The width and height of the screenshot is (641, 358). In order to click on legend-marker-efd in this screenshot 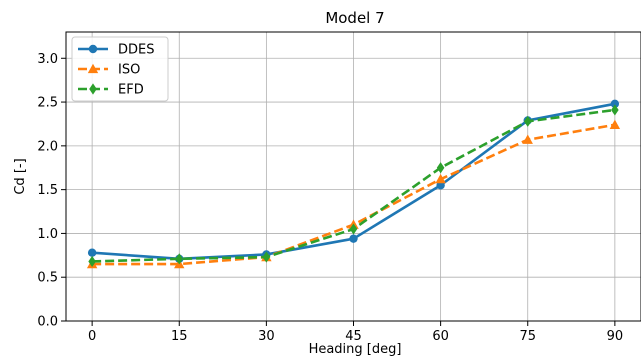, I will do `click(93, 89)`.